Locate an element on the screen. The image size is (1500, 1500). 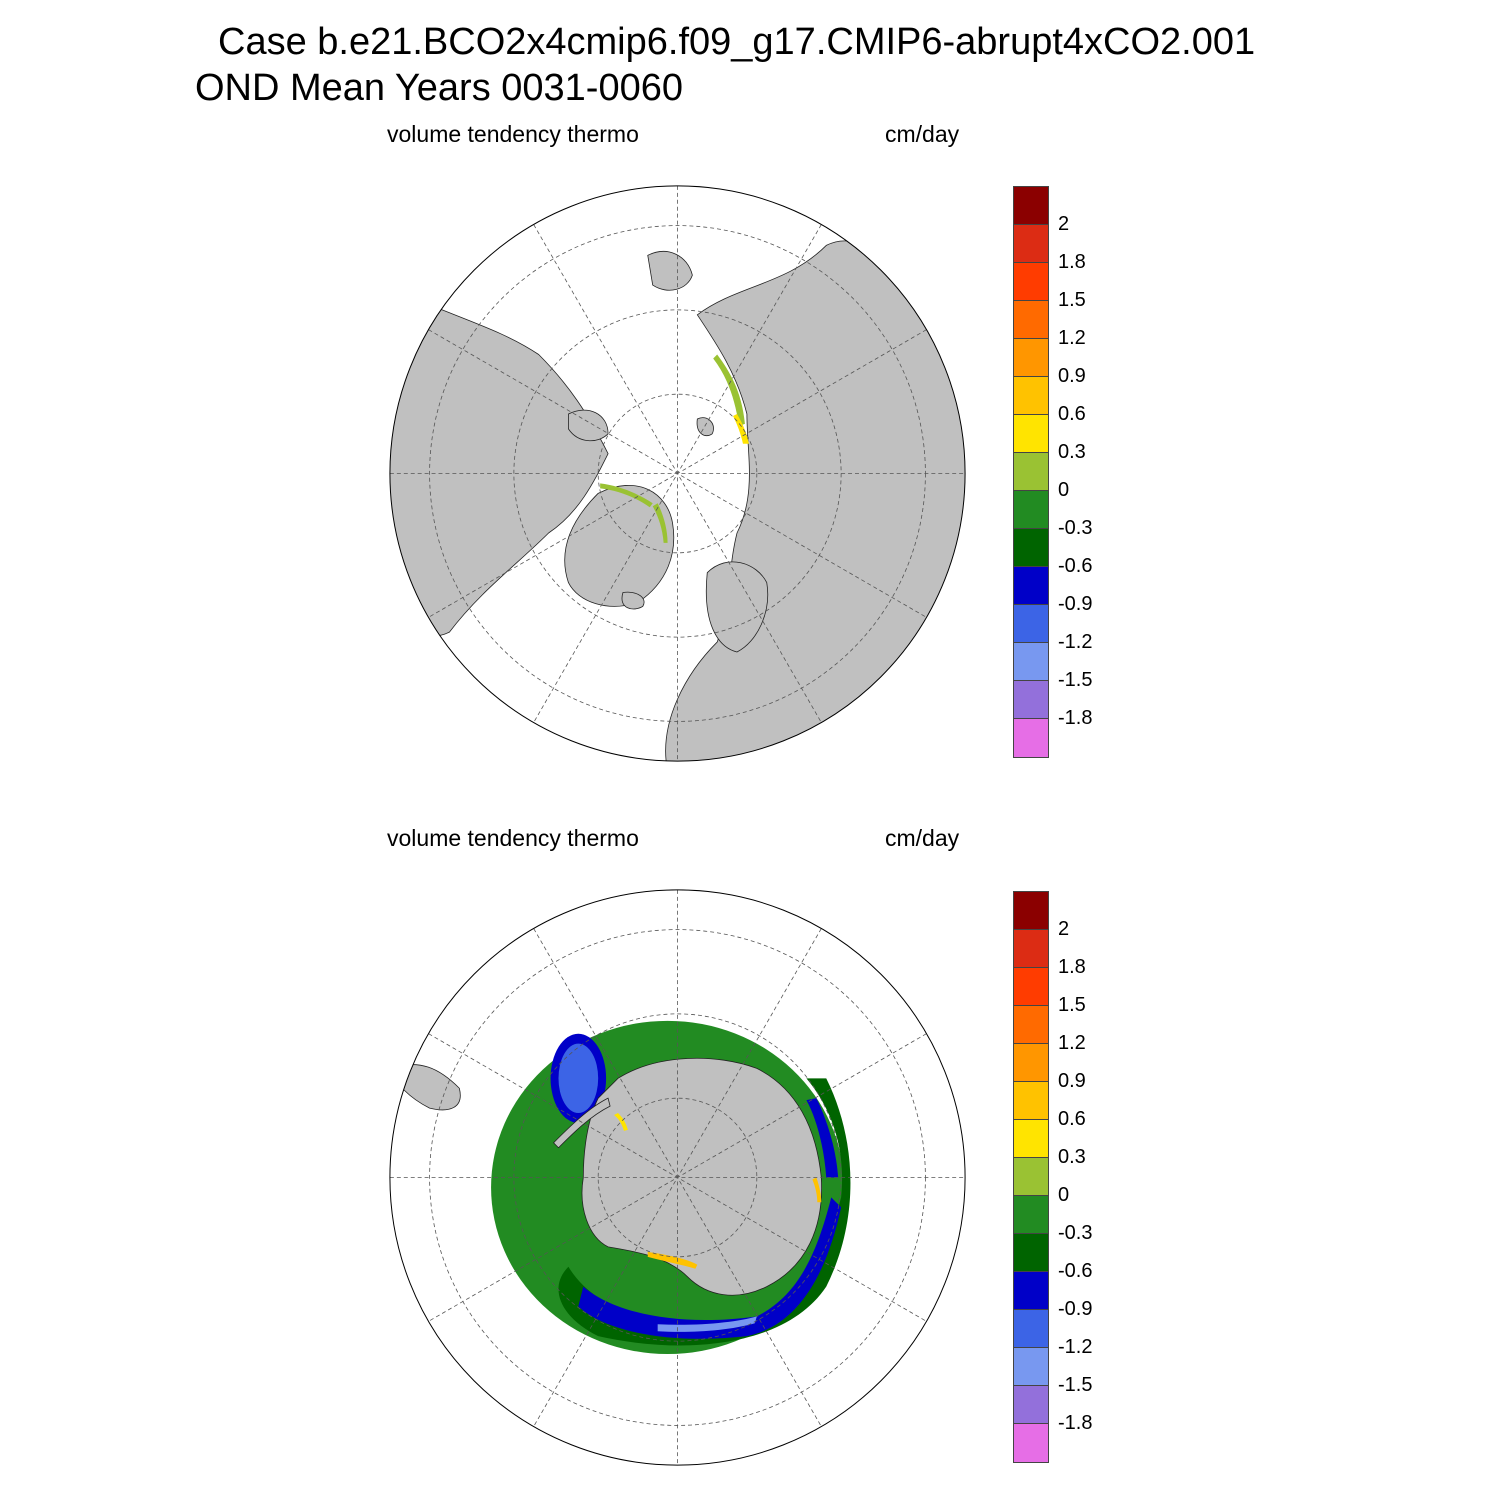
canadian-archipelago is located at coordinates (588, 425).